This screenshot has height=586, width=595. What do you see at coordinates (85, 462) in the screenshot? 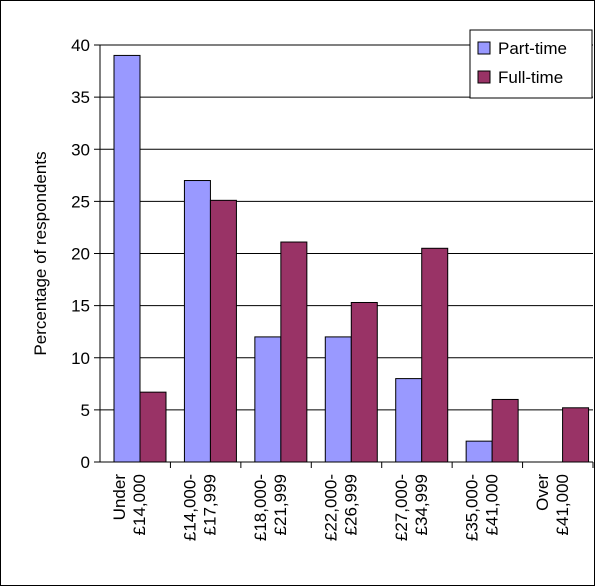
I see `y-tick-label: 0` at bounding box center [85, 462].